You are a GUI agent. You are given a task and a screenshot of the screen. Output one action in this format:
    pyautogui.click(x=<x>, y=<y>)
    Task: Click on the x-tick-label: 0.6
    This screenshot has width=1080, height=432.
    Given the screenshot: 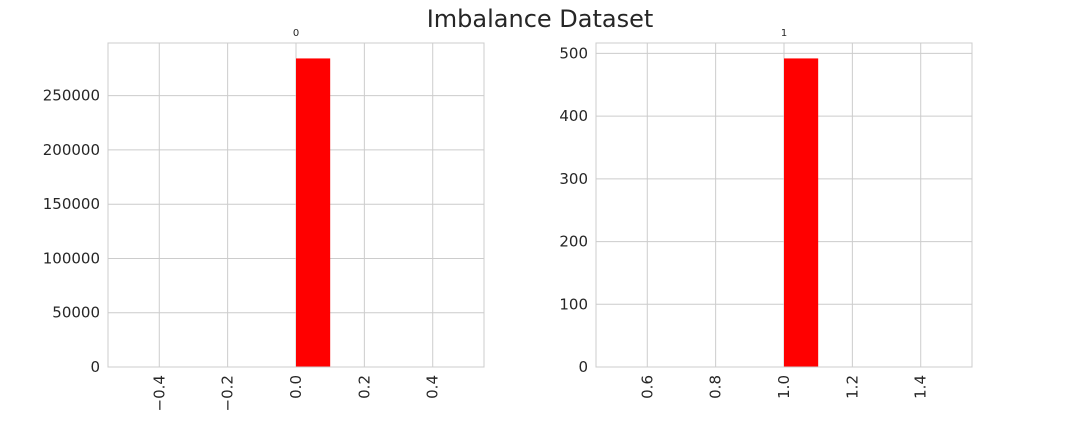 What is the action you would take?
    pyautogui.click(x=647, y=387)
    